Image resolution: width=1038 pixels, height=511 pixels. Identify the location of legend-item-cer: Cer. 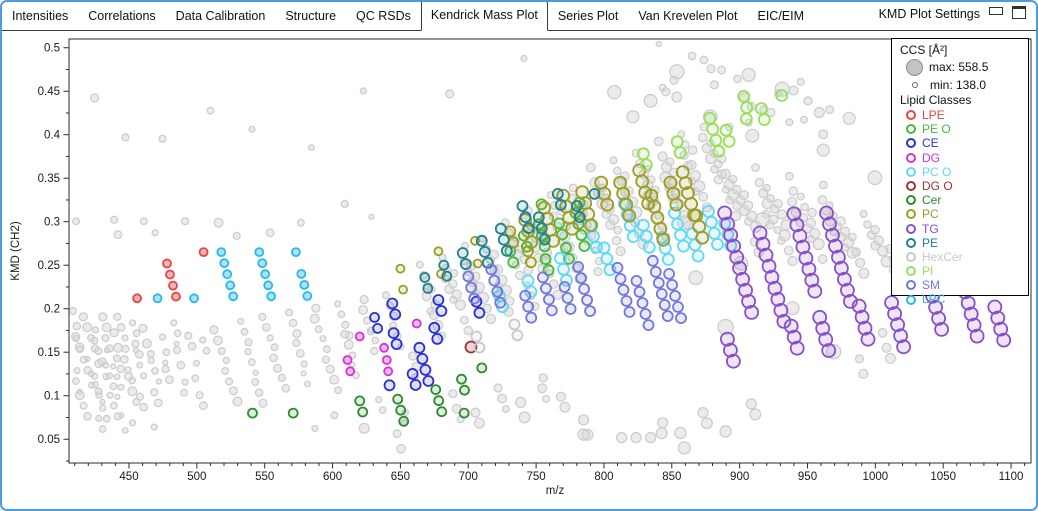
(961, 200).